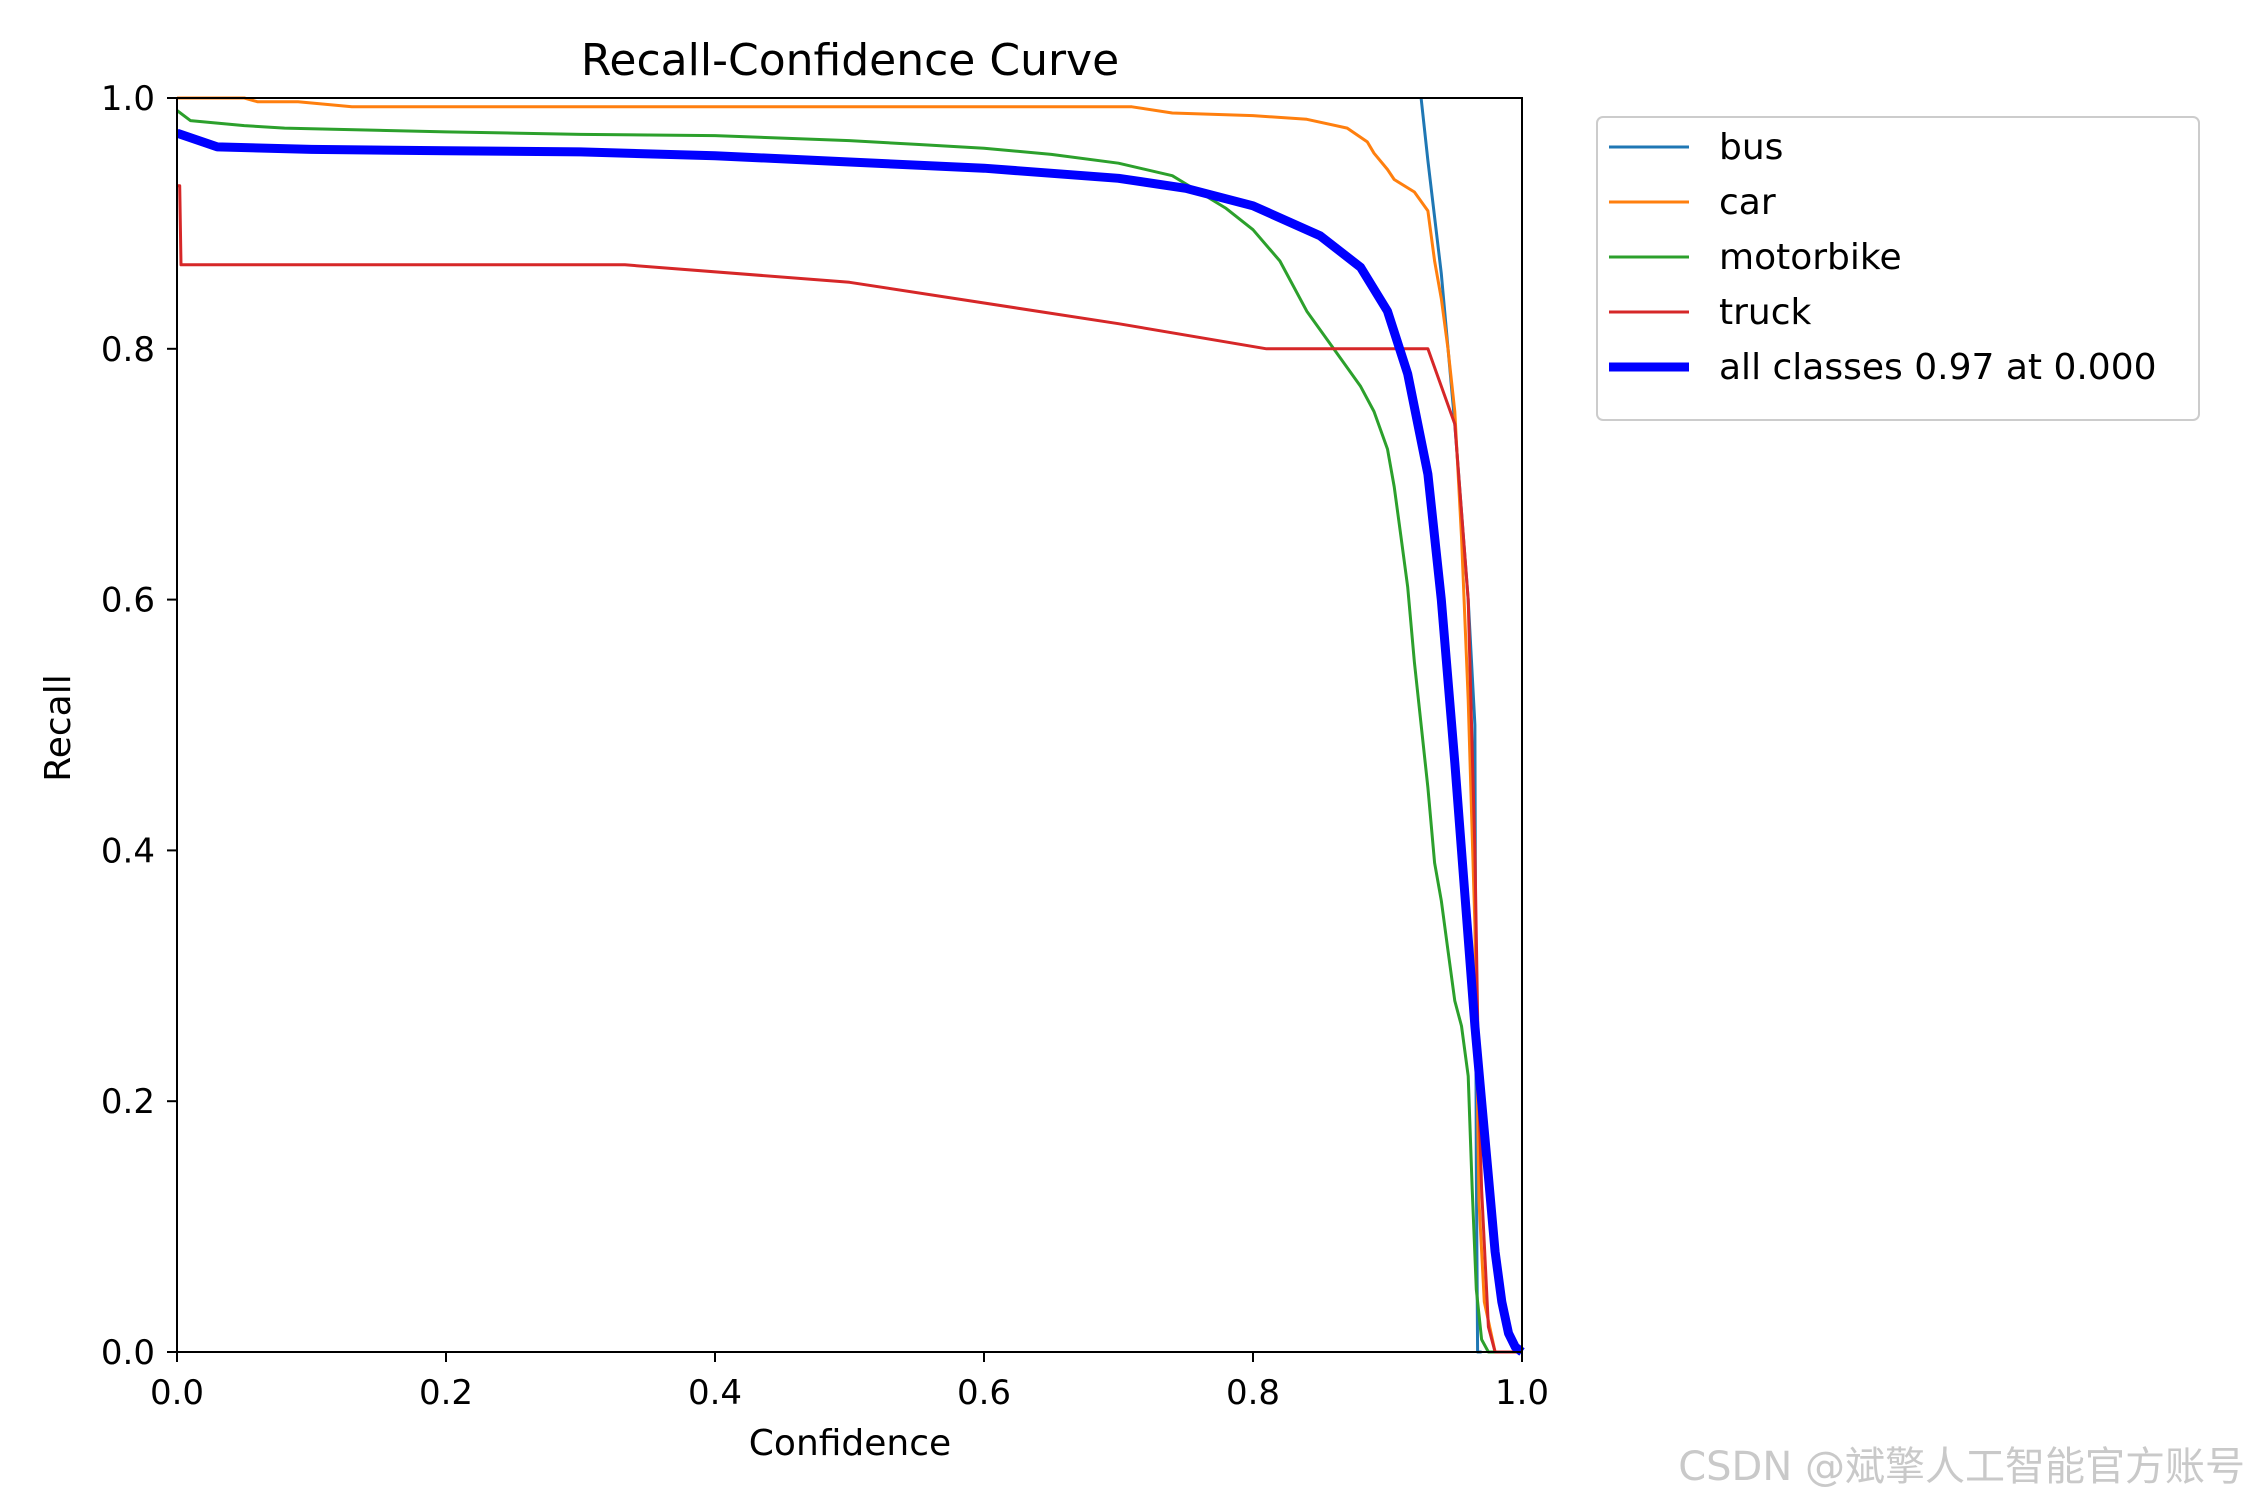  What do you see at coordinates (850, 1443) in the screenshot?
I see `x-axis-label: Confidence` at bounding box center [850, 1443].